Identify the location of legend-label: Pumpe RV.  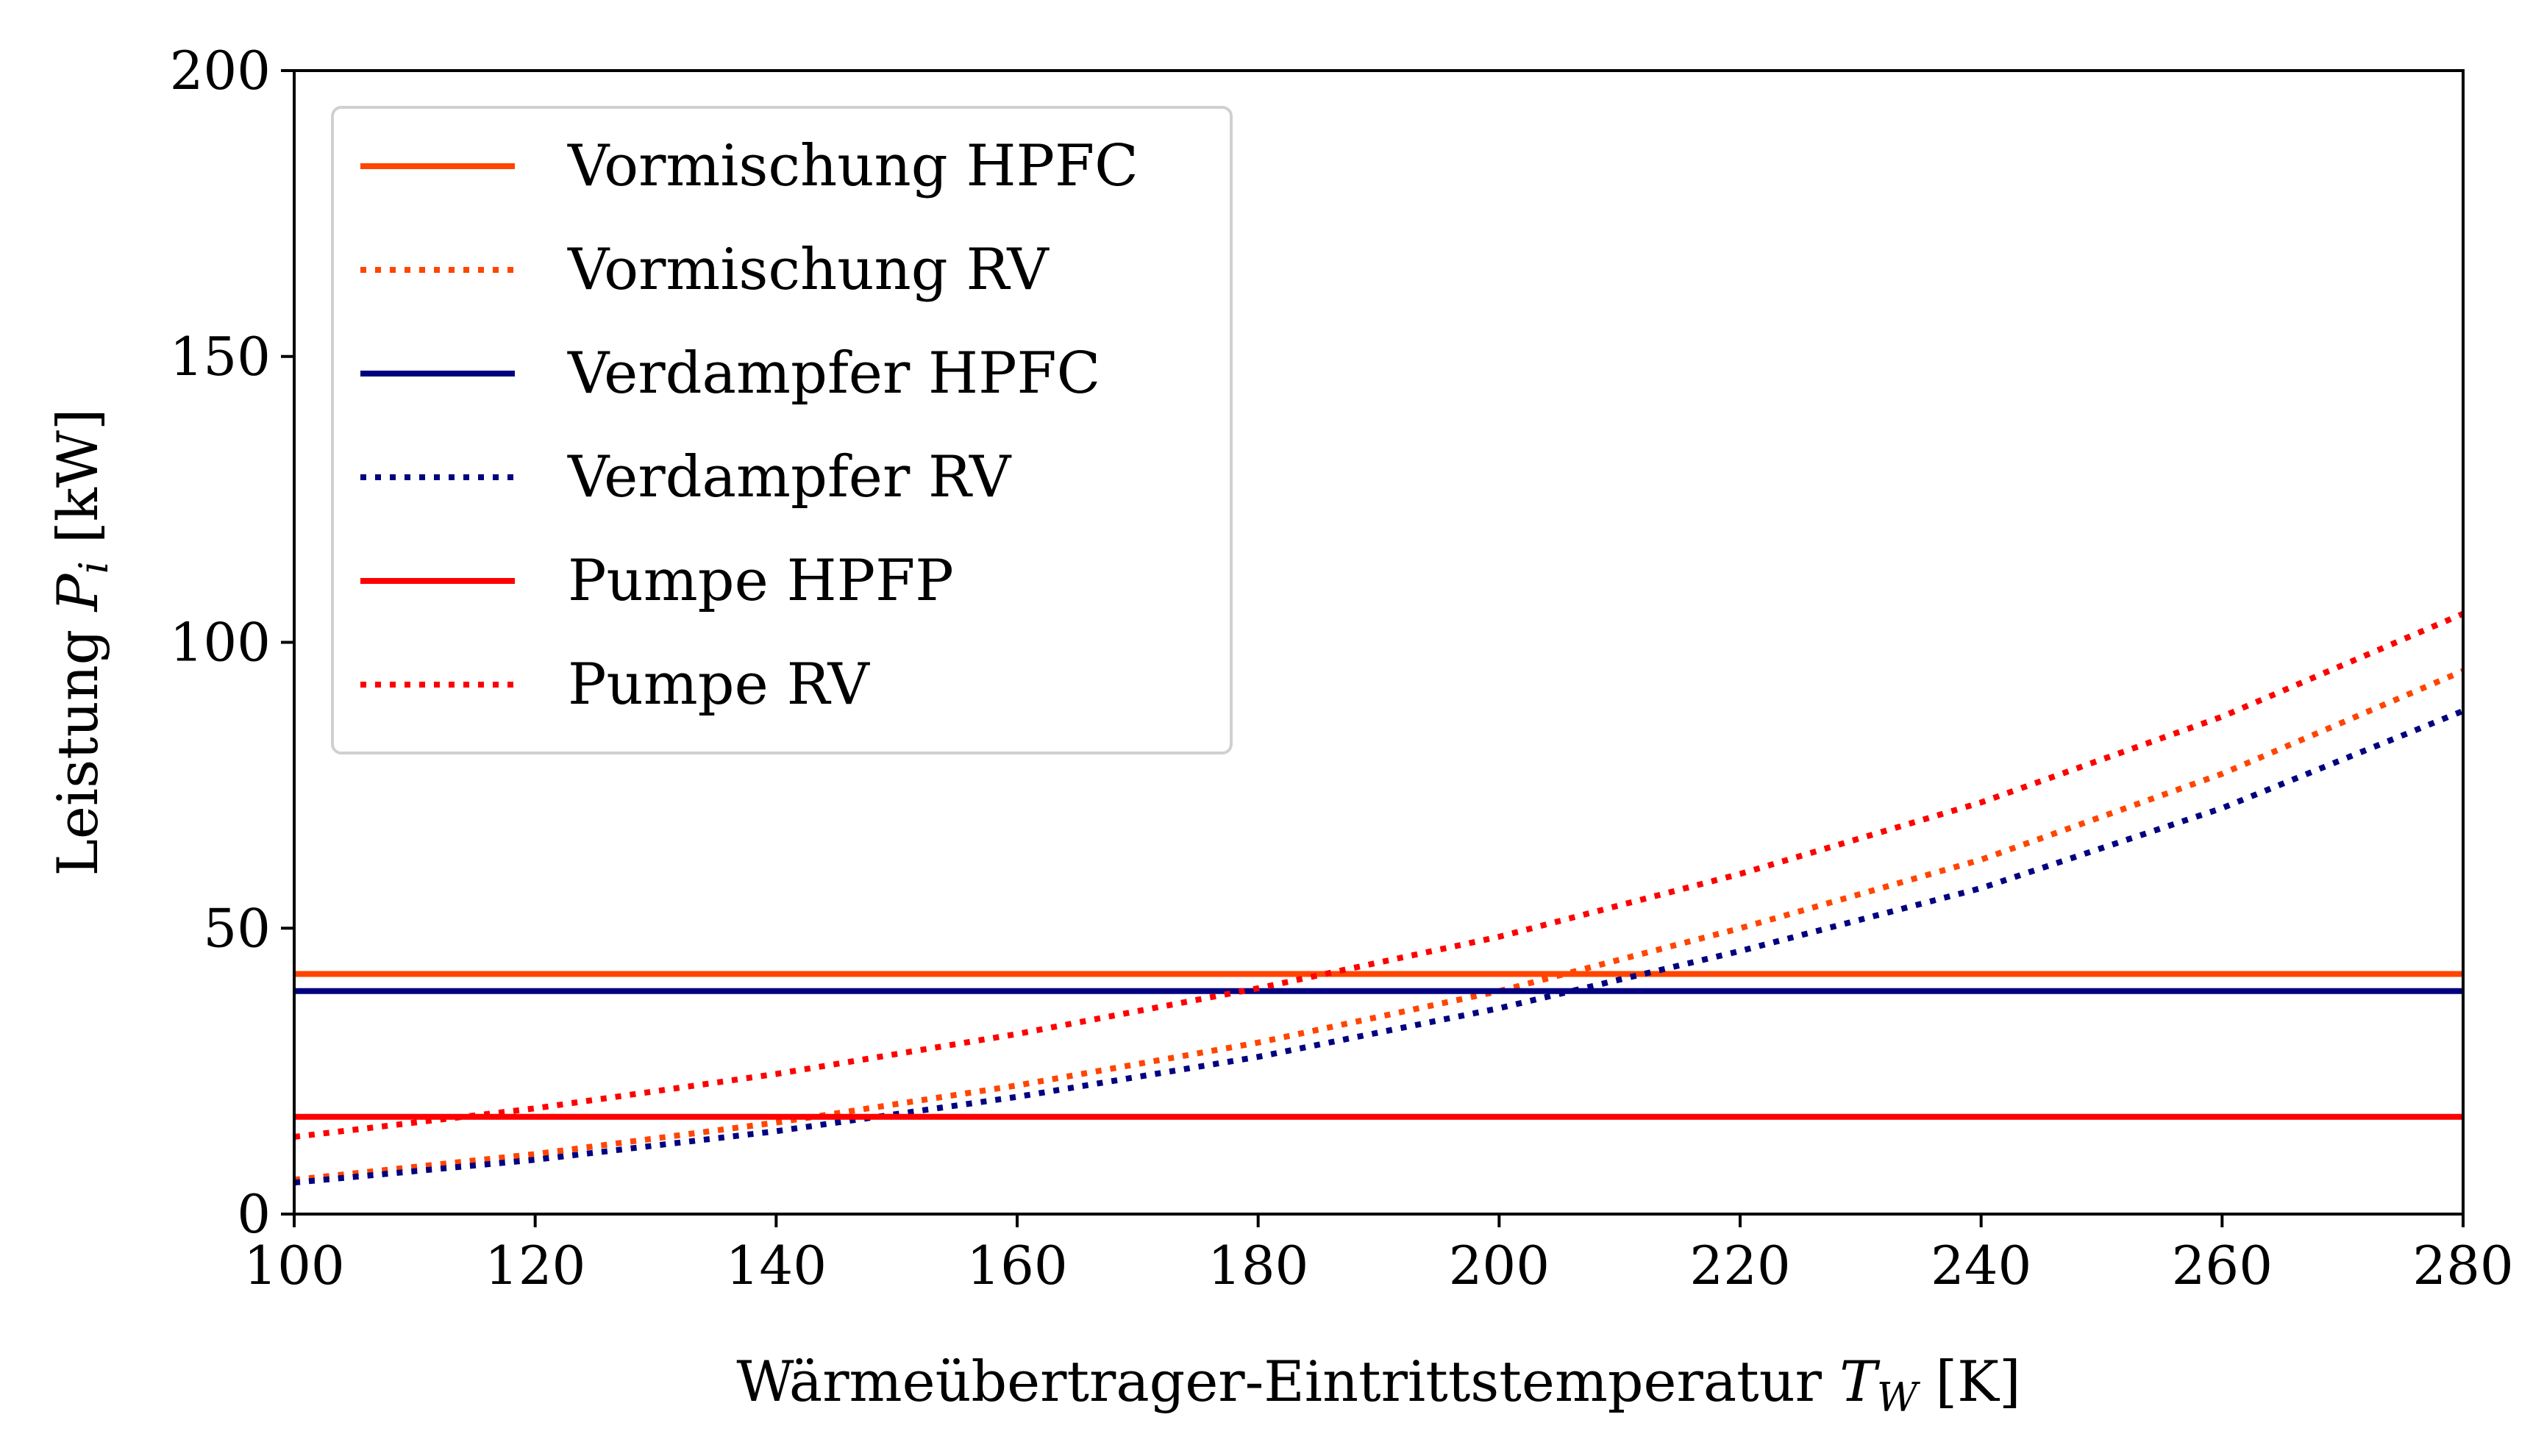
(719, 685).